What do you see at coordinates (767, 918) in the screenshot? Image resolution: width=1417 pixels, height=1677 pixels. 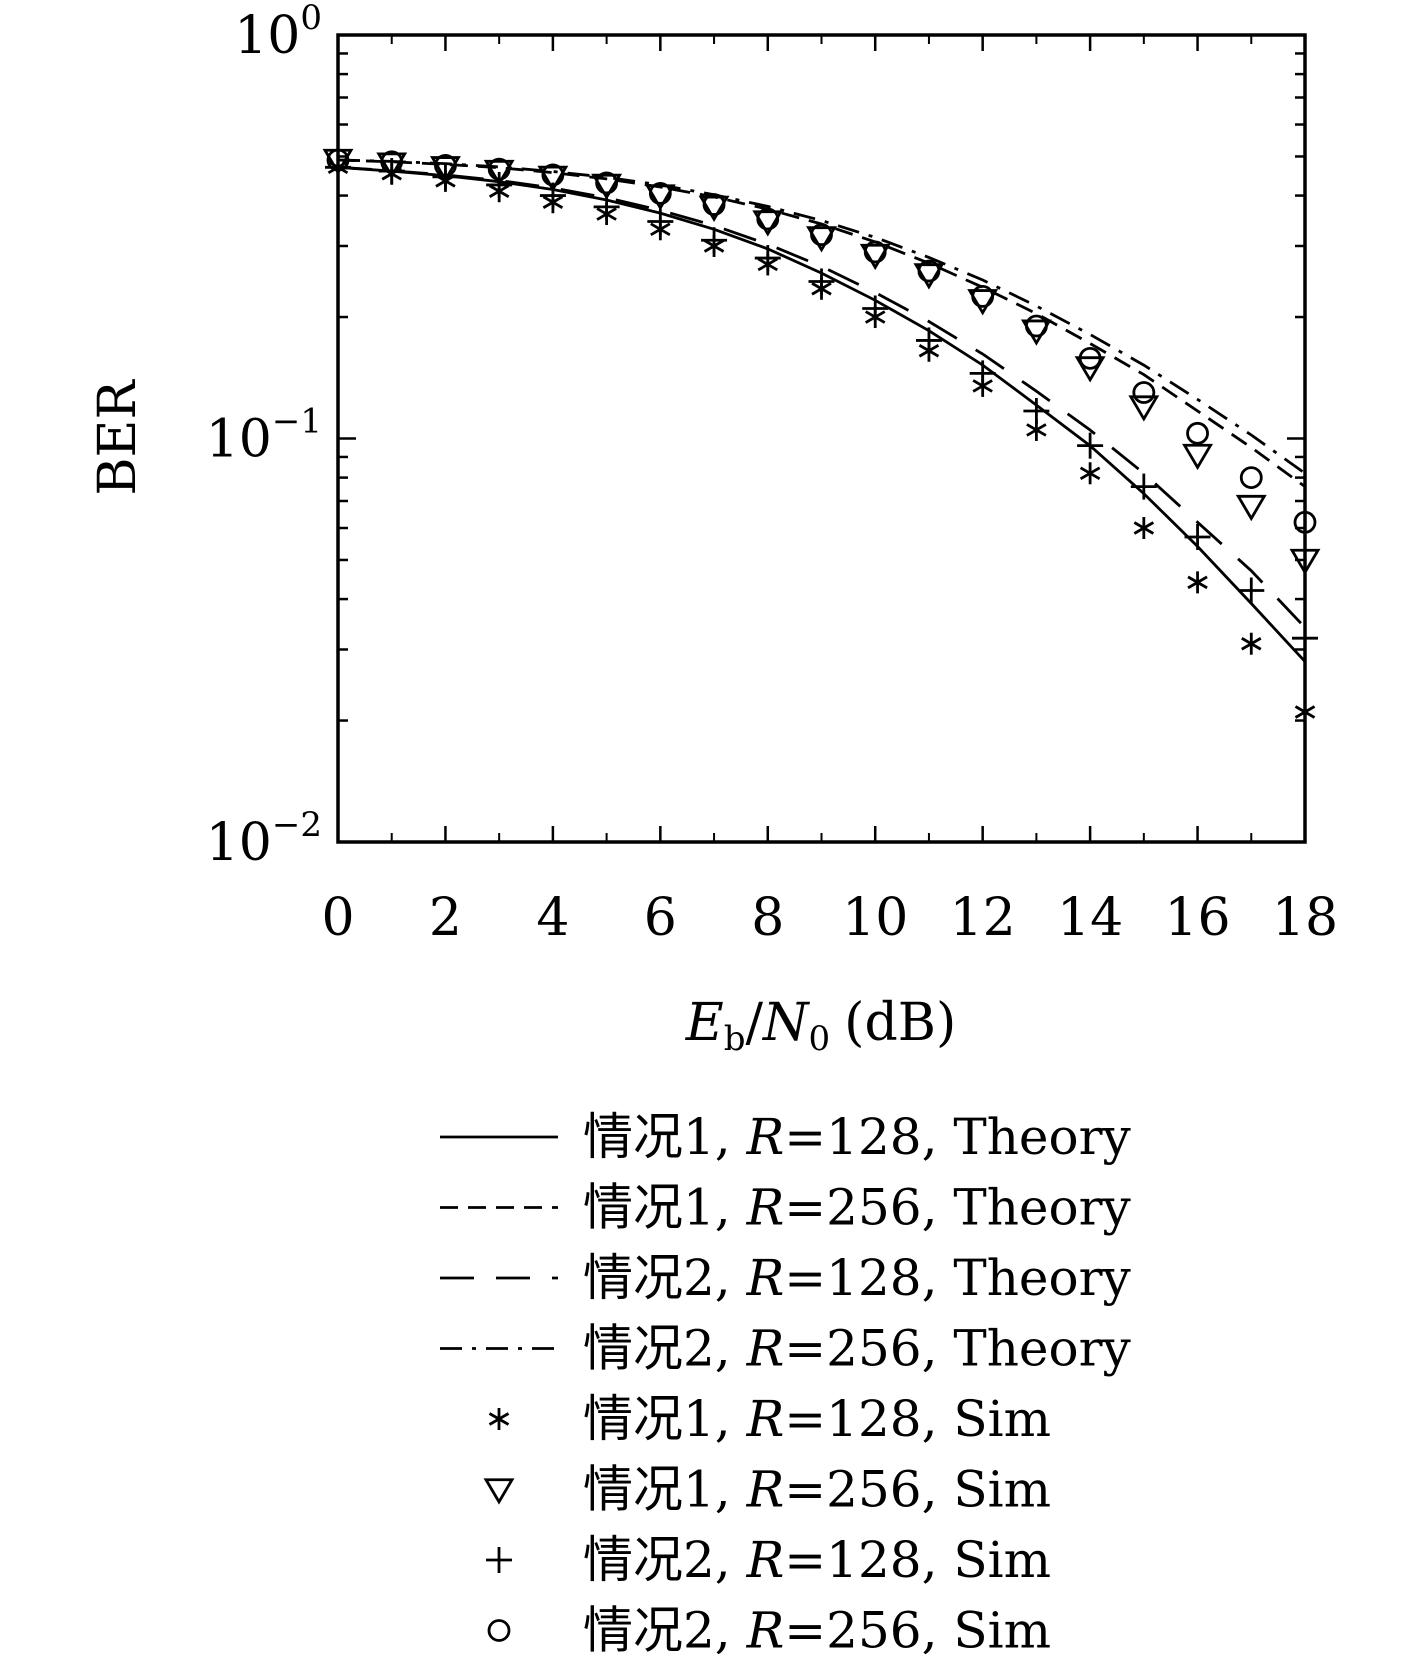 I see `x-tick-label: 8` at bounding box center [767, 918].